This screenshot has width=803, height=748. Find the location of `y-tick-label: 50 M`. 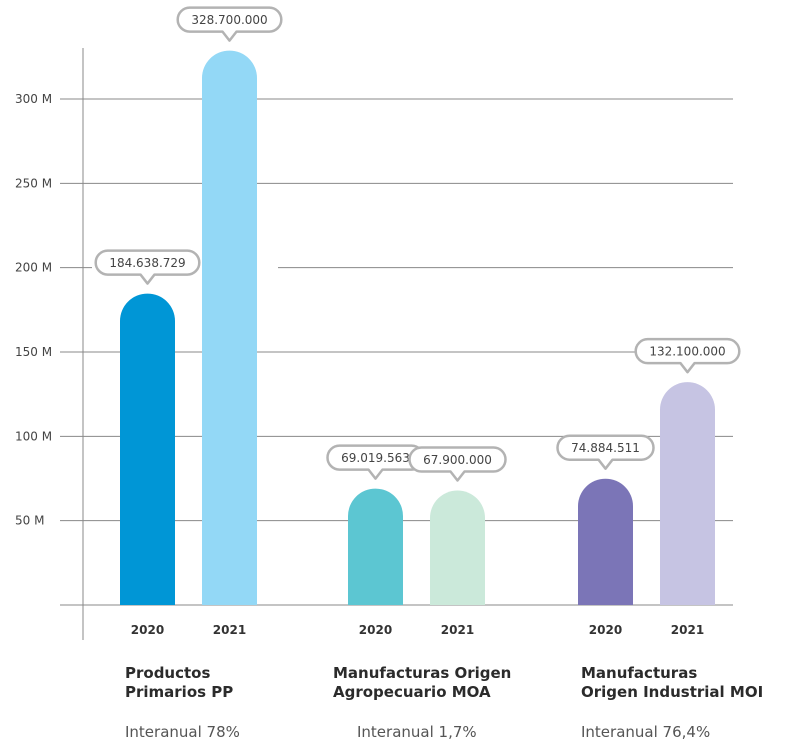

y-tick-label: 50 M is located at coordinates (29, 521).